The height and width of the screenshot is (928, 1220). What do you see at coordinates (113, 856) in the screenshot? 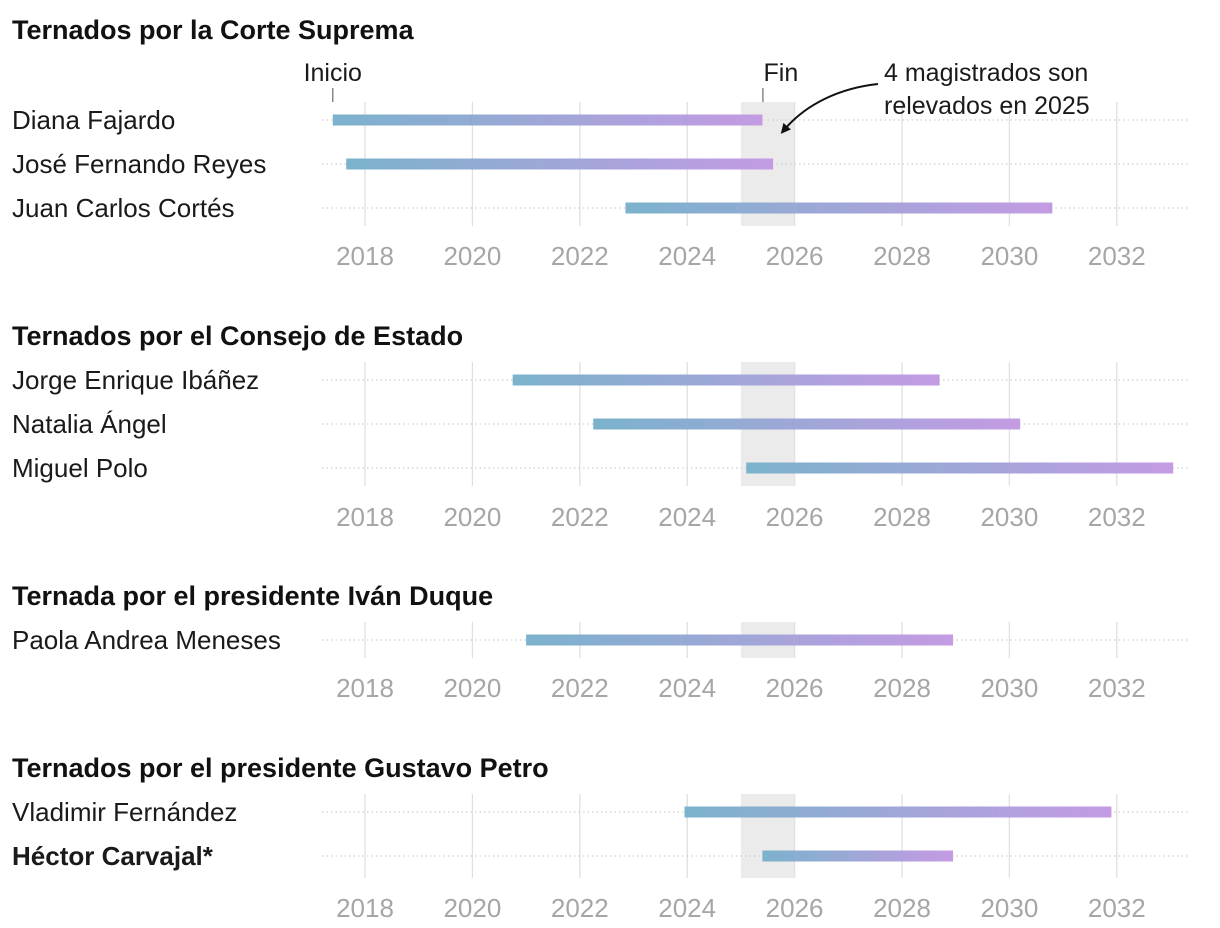
I see `row-label: Héctor Carvajal*` at bounding box center [113, 856].